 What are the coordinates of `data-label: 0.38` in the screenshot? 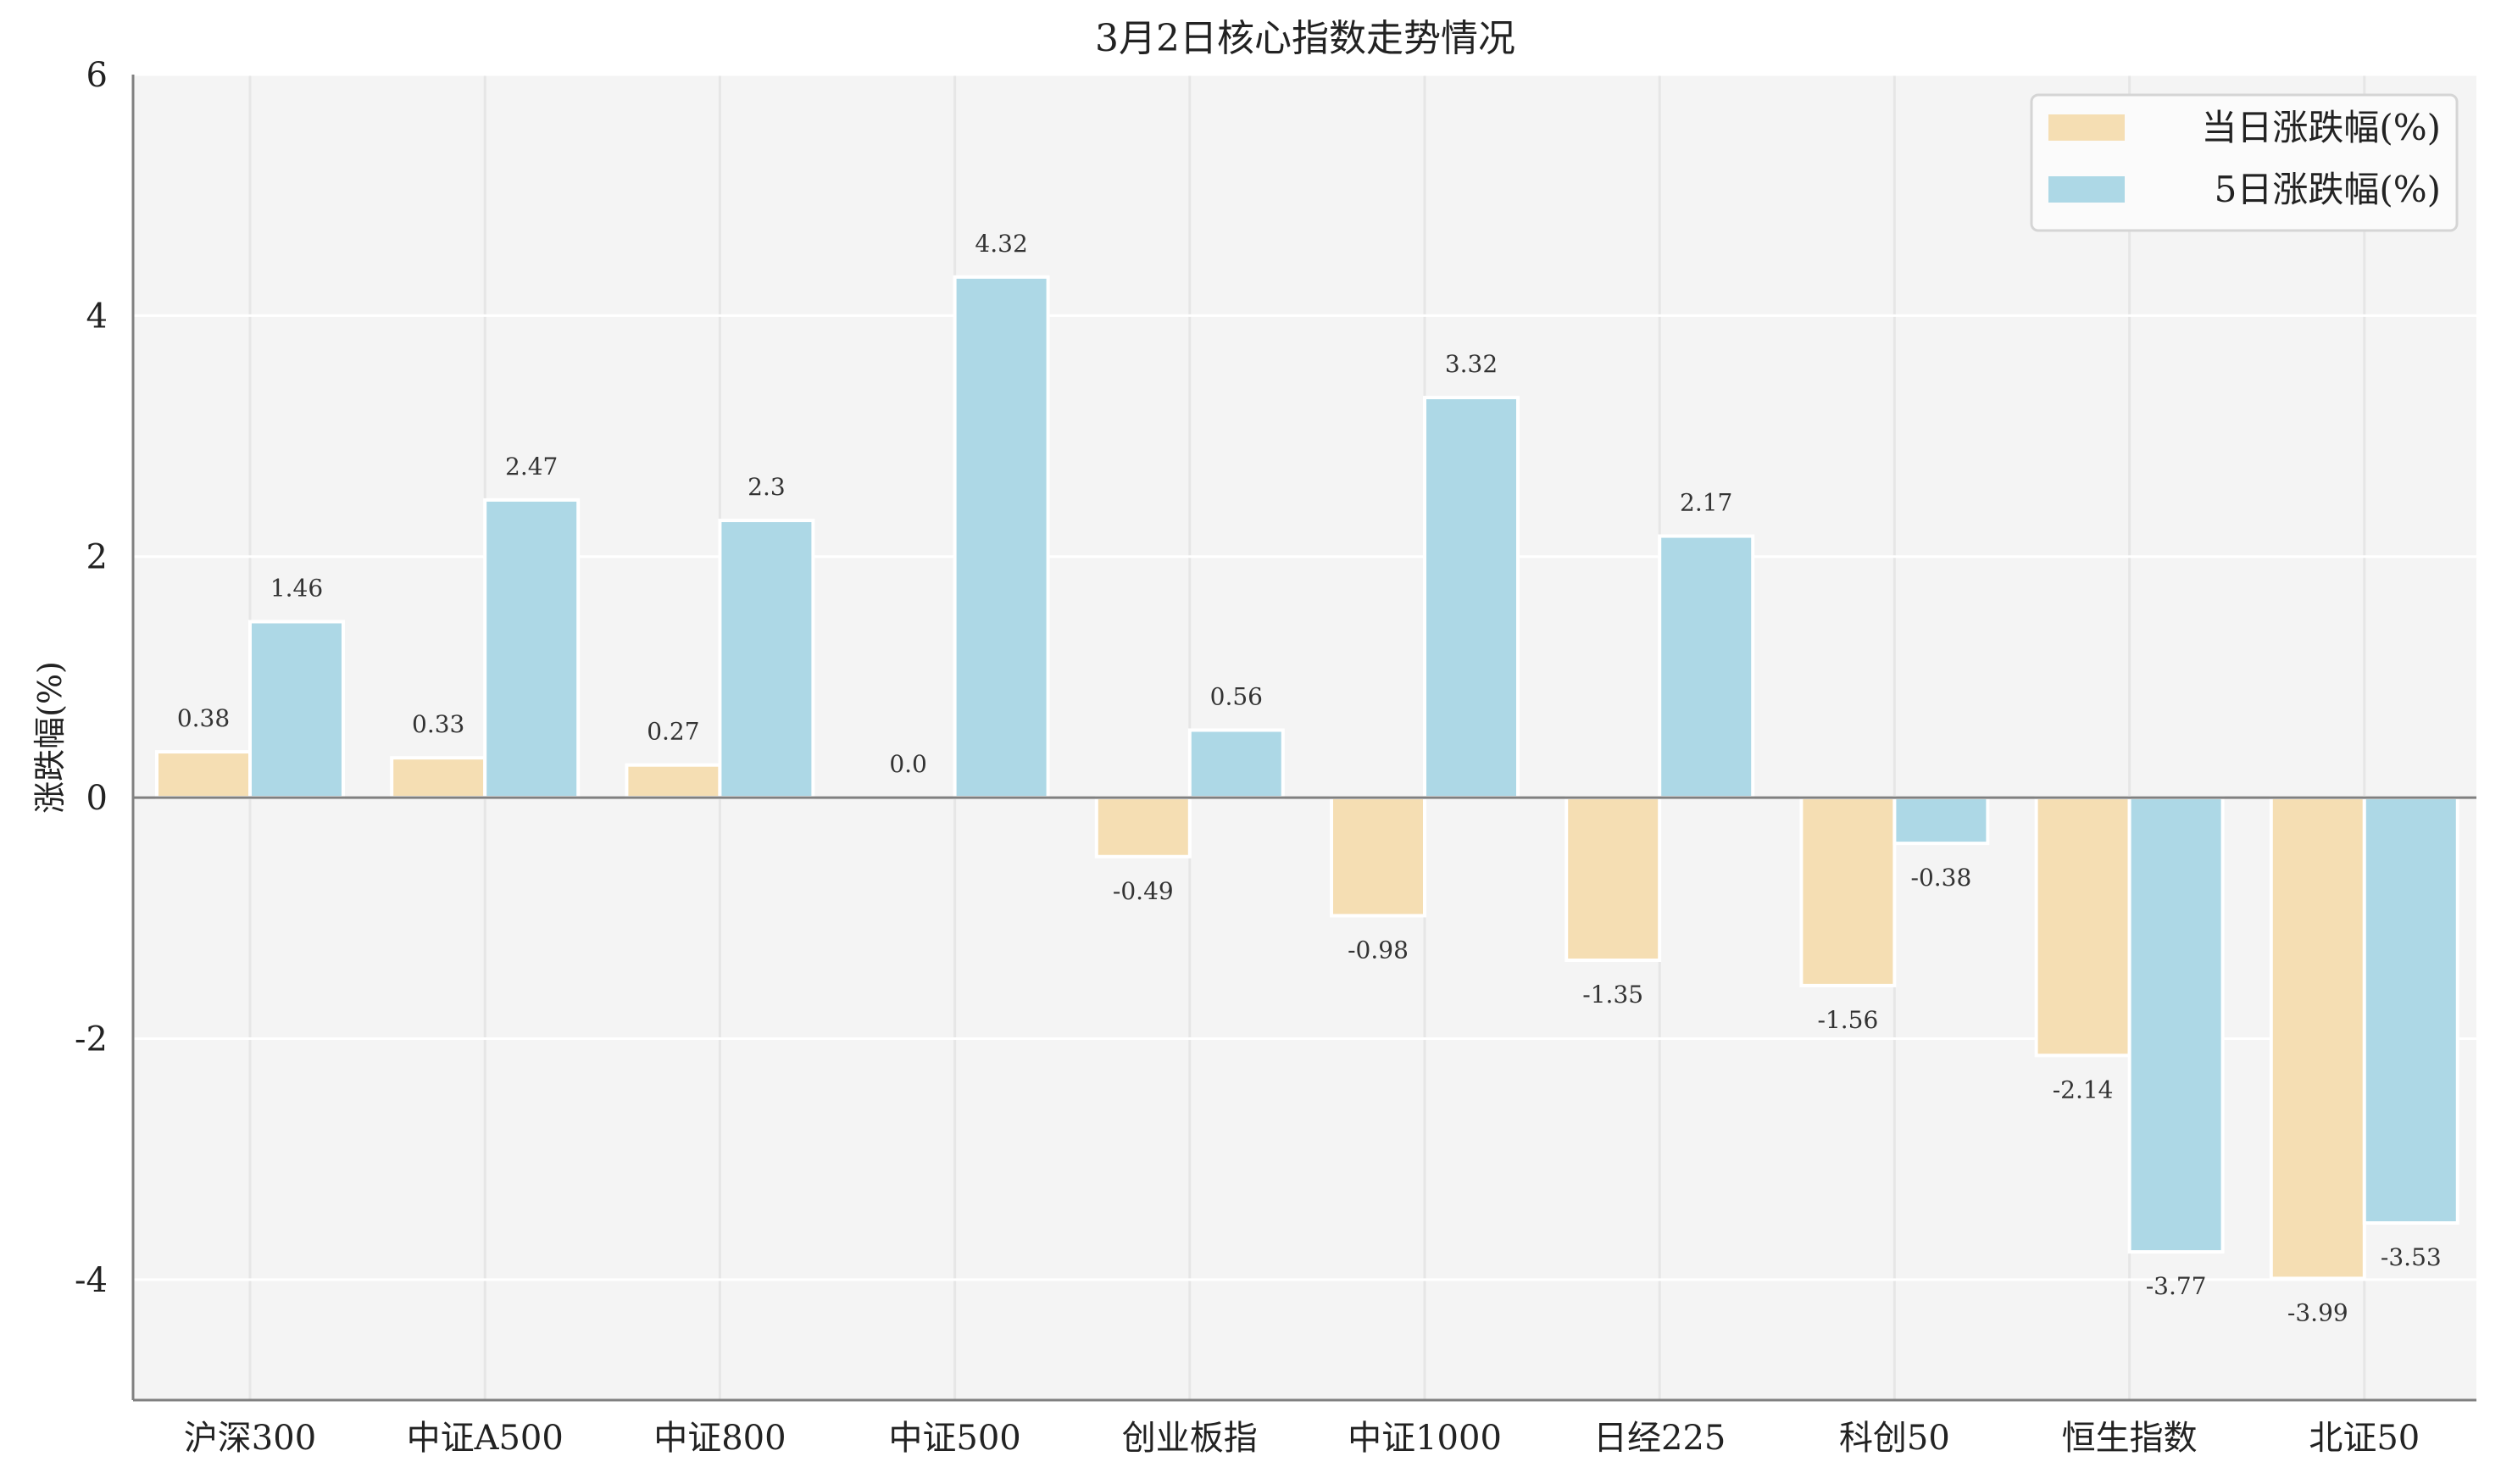 It's located at (203, 718).